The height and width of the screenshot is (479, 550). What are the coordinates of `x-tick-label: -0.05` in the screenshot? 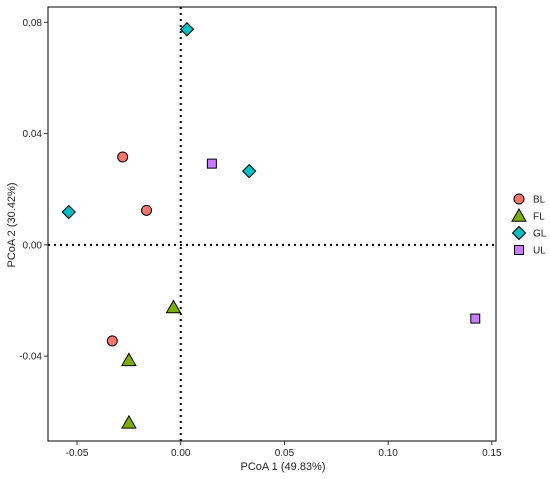 It's located at (77, 453).